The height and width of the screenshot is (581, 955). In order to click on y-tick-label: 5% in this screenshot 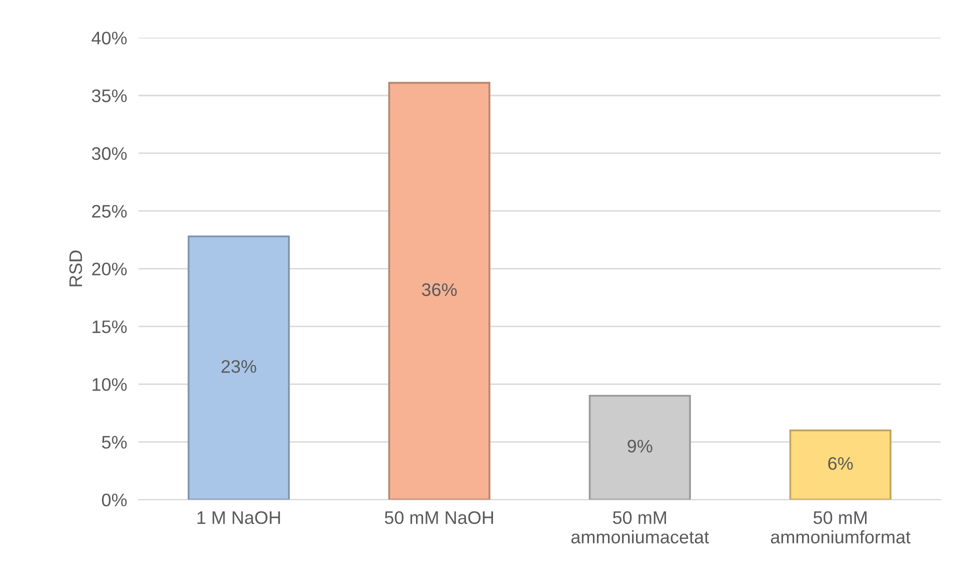, I will do `click(114, 442)`.